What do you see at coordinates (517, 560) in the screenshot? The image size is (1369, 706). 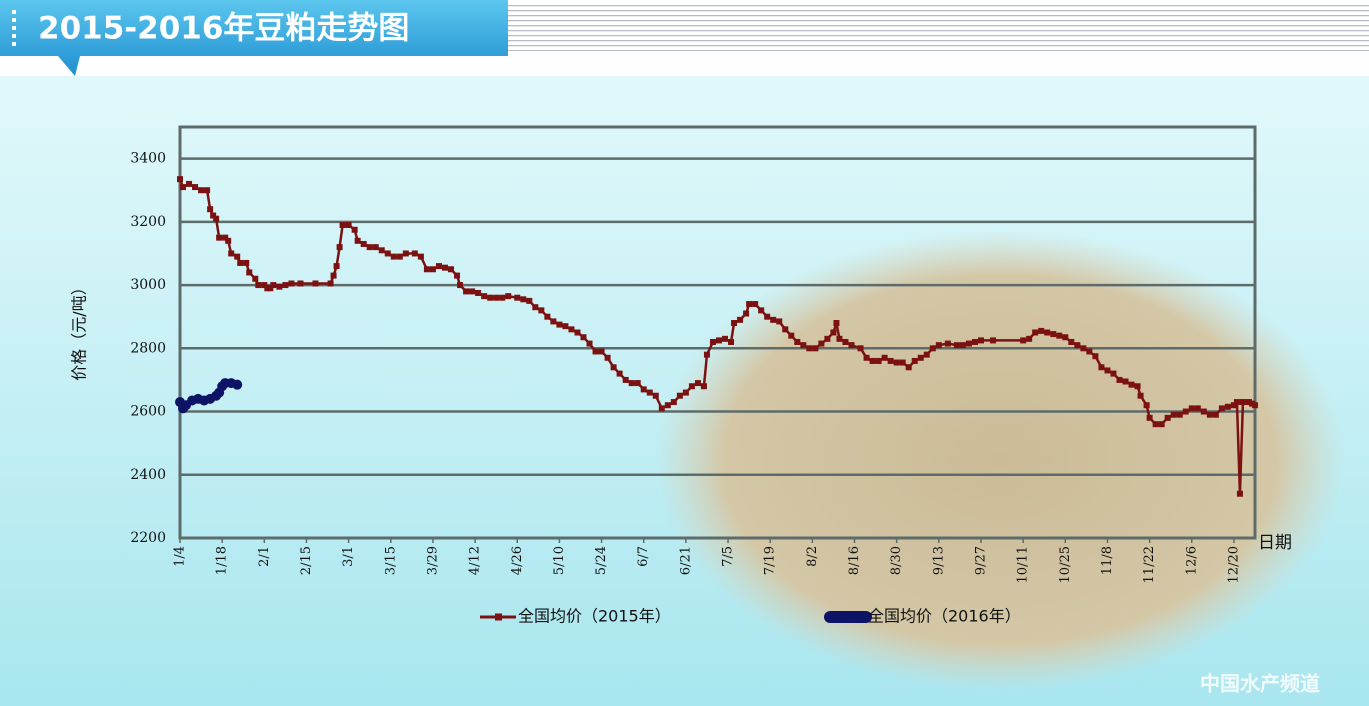 I see `x-tick-label: 4/26` at bounding box center [517, 560].